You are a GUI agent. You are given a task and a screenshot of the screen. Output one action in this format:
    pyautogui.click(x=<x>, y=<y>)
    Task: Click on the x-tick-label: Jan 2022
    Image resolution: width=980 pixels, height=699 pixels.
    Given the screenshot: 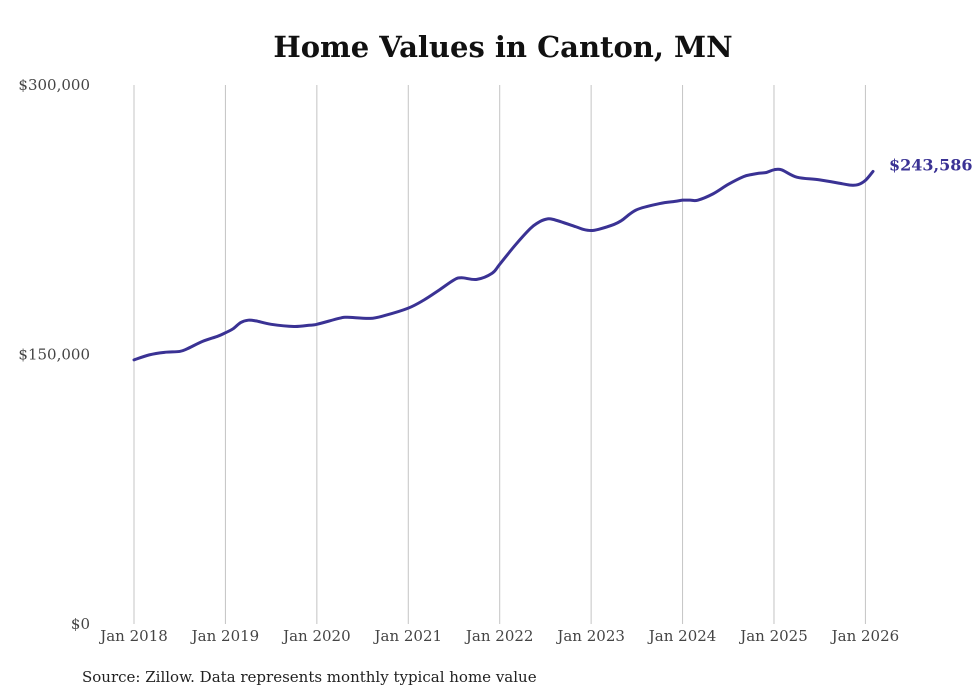 What is the action you would take?
    pyautogui.click(x=499, y=636)
    